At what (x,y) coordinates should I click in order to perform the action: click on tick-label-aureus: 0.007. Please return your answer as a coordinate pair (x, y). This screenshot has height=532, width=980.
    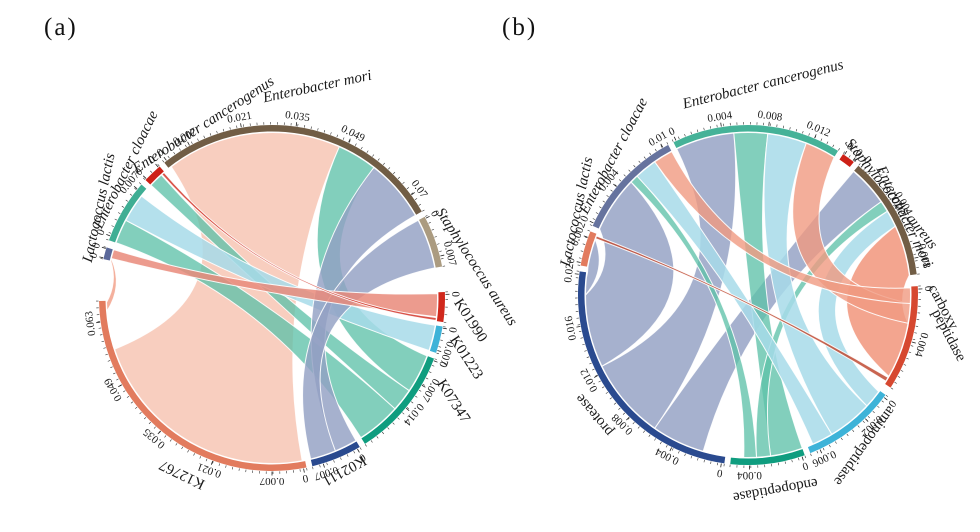
    Looking at the image, I should click on (450, 253).